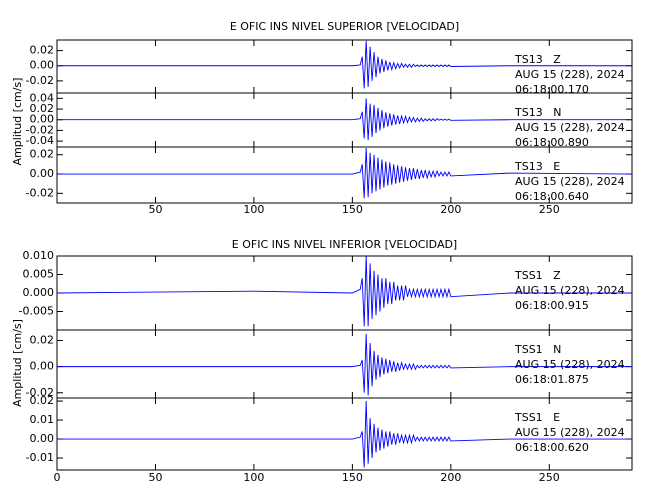 This screenshot has width=650, height=500. What do you see at coordinates (537, 275) in the screenshot?
I see `station-label: TSS1 Z` at bounding box center [537, 275].